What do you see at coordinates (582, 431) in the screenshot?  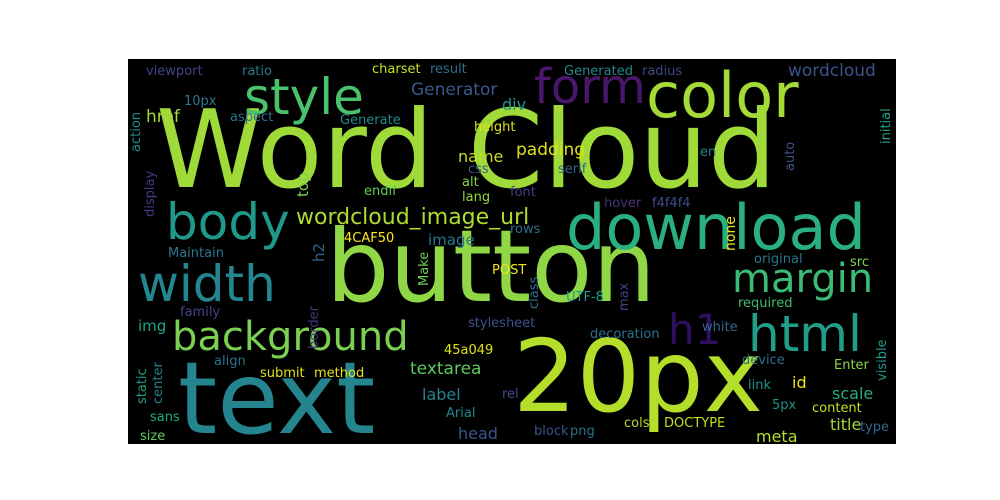 I see `word: png` at bounding box center [582, 431].